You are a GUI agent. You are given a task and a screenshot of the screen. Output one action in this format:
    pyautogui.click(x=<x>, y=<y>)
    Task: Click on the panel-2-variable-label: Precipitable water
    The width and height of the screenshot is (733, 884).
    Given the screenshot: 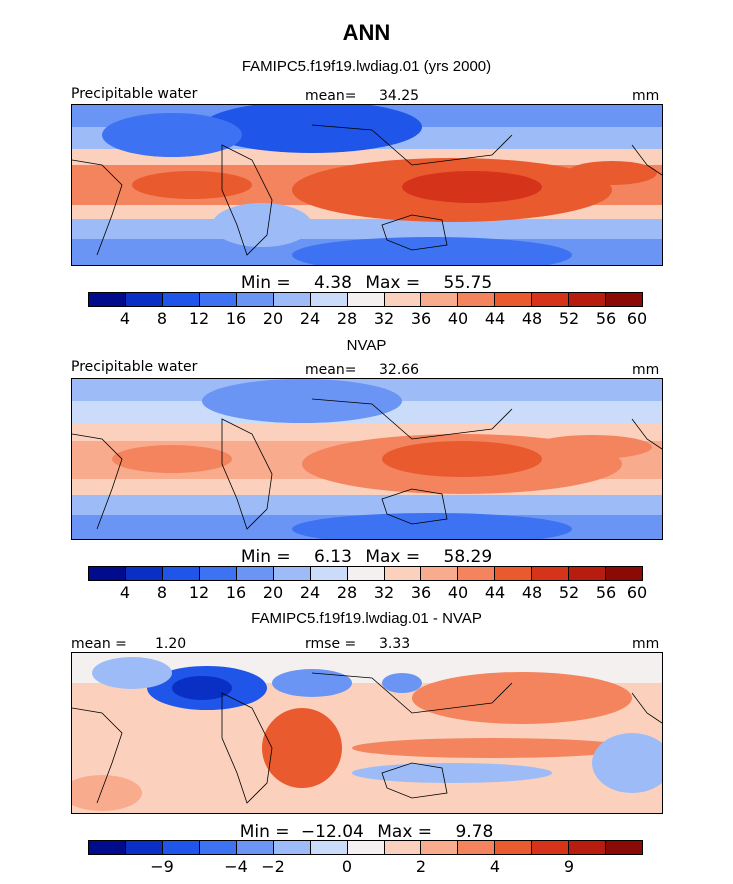 What is the action you would take?
    pyautogui.click(x=134, y=367)
    